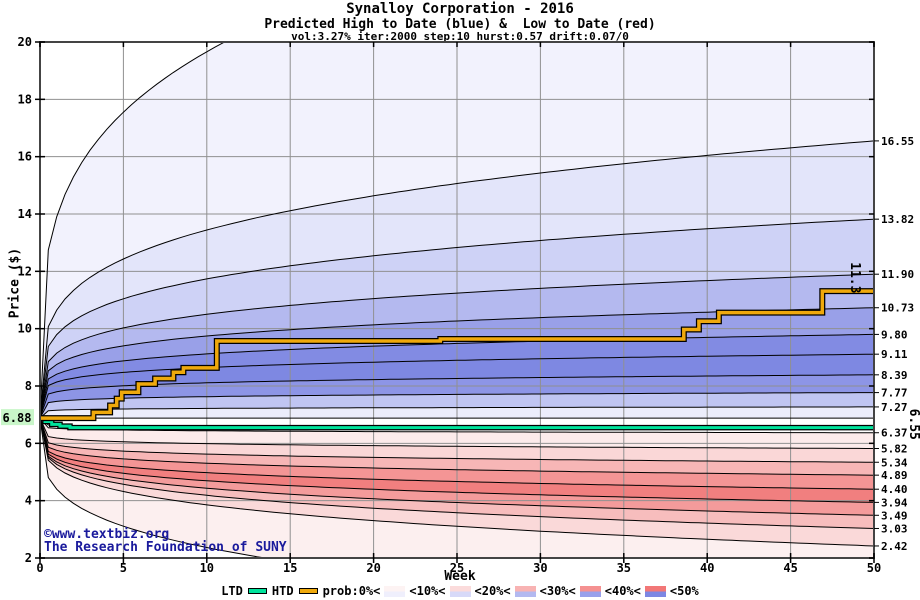  I want to click on band-value-label: 8.39, so click(894, 375).